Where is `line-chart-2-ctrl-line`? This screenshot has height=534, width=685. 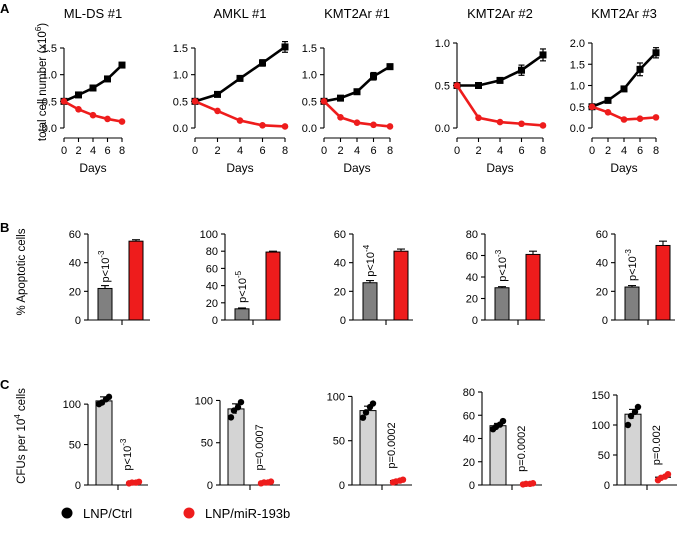 line-chart-2-ctrl-line is located at coordinates (240, 74).